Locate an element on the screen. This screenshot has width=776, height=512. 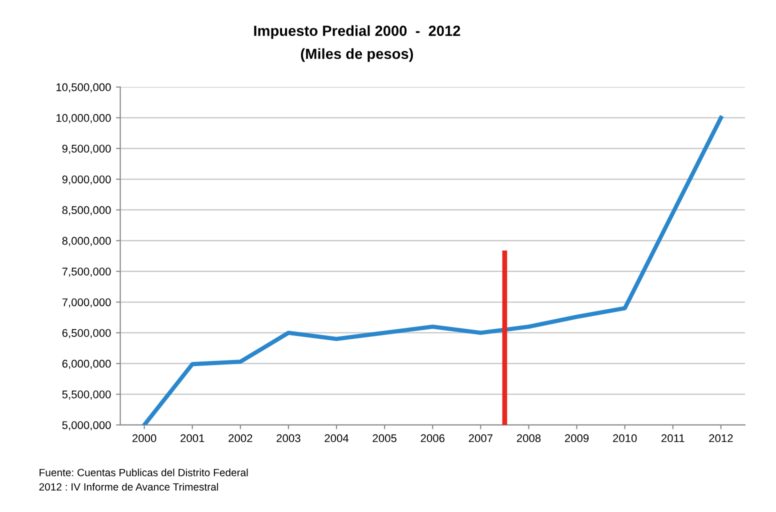
y-tick-label: 5,000,000 is located at coordinates (86, 425).